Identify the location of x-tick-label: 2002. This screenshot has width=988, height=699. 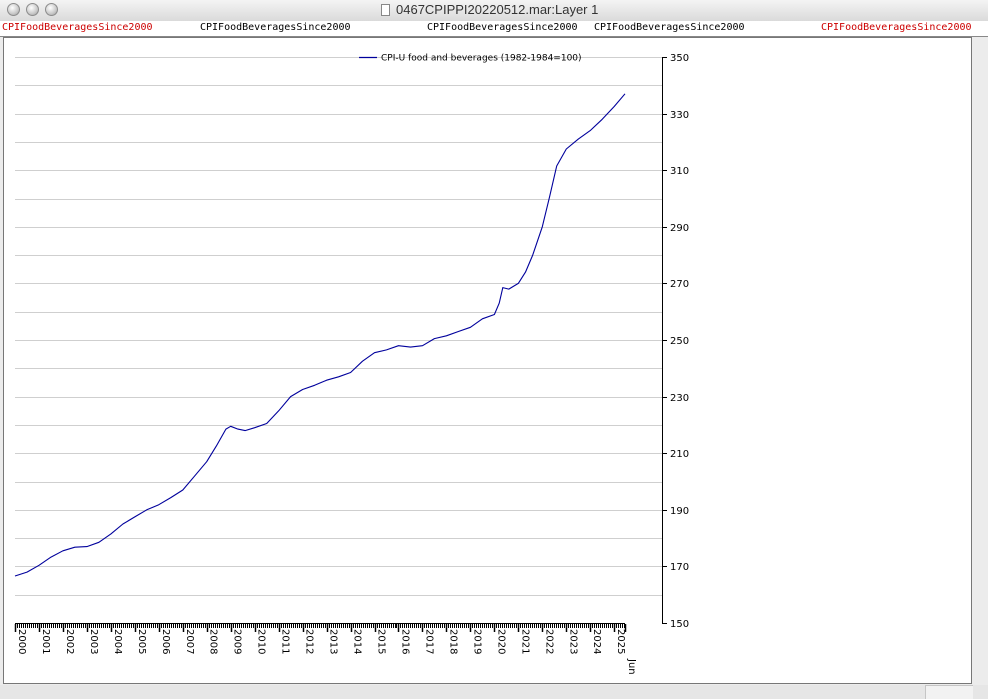
(69, 641).